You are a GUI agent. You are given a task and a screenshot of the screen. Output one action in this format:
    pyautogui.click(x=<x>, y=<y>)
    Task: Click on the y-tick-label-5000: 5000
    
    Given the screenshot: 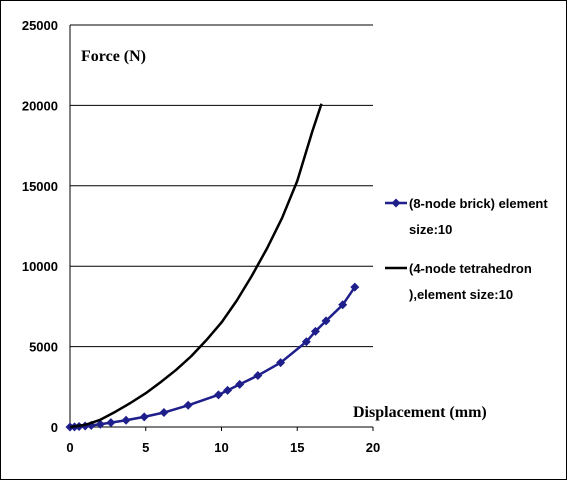 What is the action you would take?
    pyautogui.click(x=43, y=347)
    